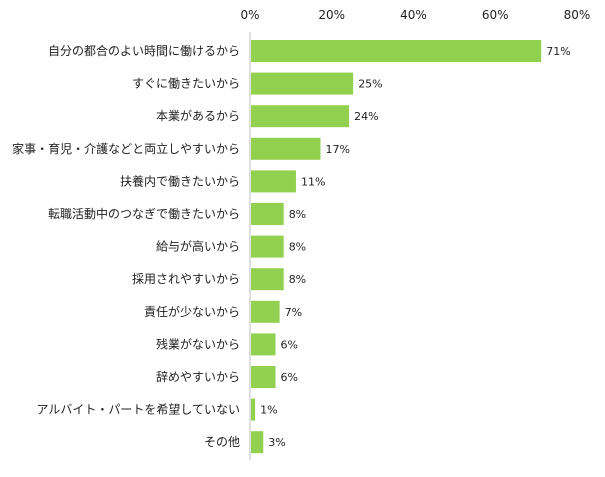 The height and width of the screenshot is (477, 605). I want to click on category-label: 給与が高いから, so click(198, 246).